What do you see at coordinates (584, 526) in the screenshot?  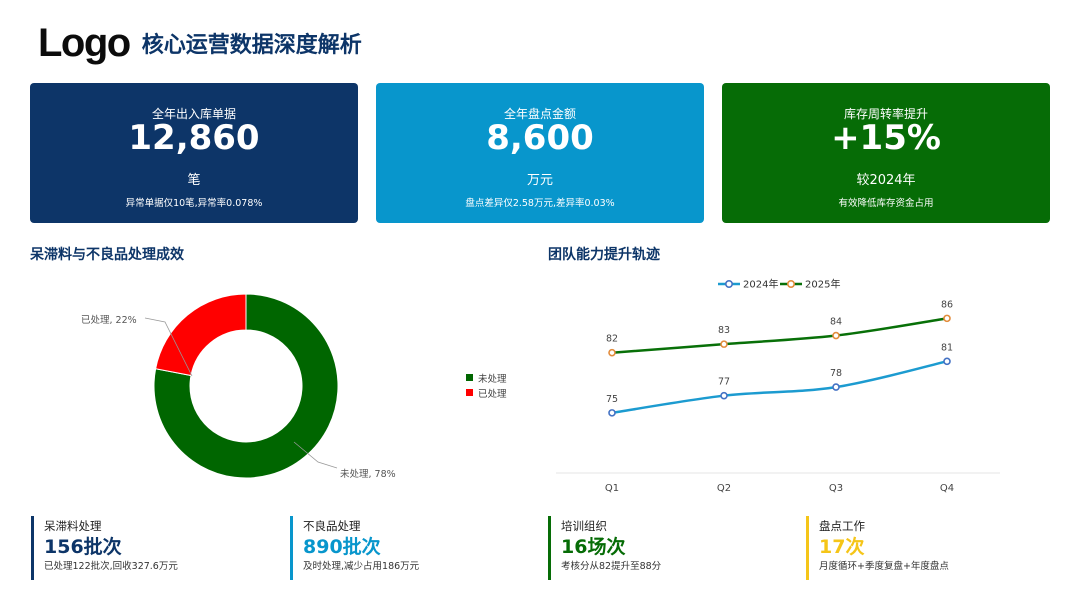 I see `stat-label: 培训组织` at bounding box center [584, 526].